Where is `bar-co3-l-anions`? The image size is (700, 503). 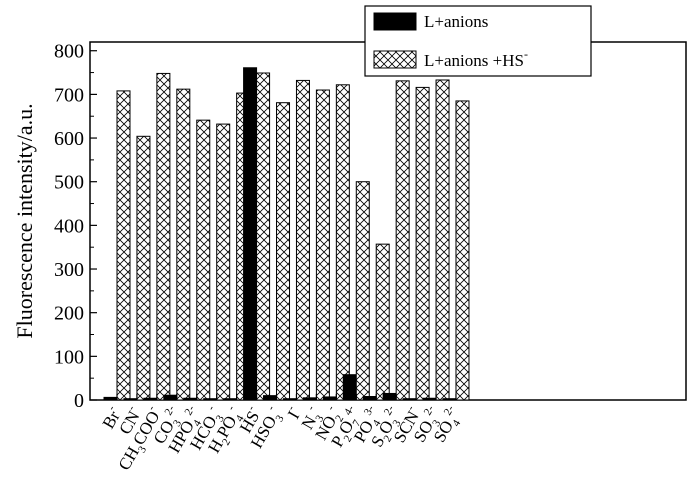
bar-co3-l-anions is located at coordinates (170, 397).